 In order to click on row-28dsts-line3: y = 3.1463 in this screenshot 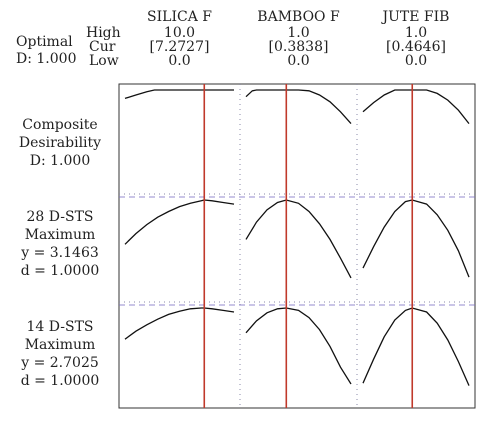, I will do `click(60, 253)`.